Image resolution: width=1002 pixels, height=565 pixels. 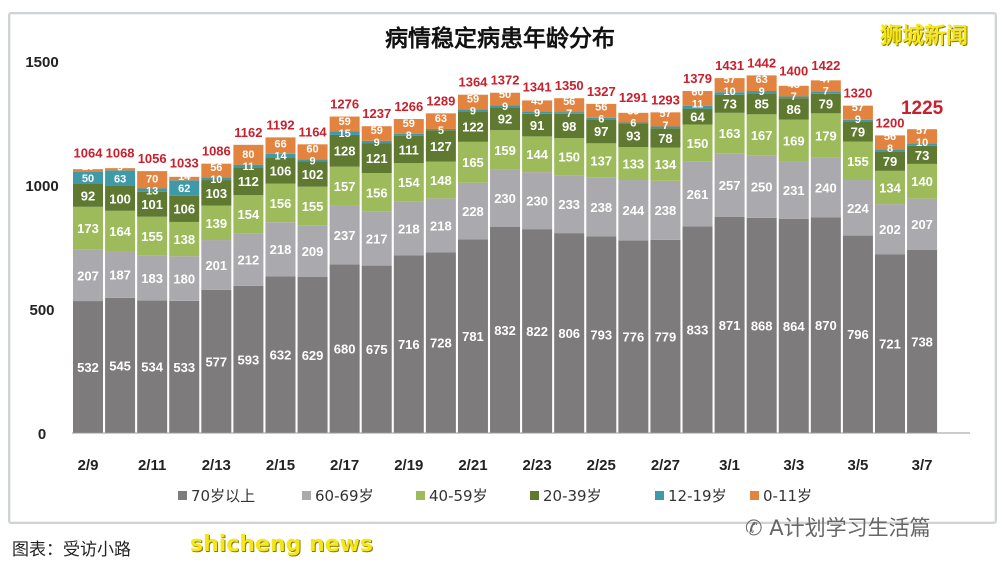 I want to click on segment-value-label: 183, so click(x=152, y=278).